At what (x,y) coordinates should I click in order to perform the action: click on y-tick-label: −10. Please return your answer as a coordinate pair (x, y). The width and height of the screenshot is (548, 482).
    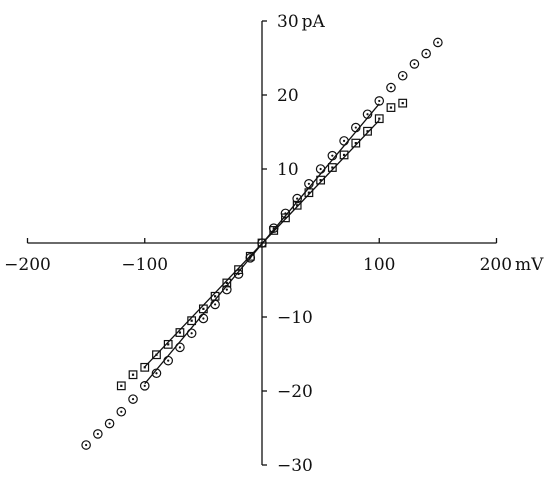
    Looking at the image, I should click on (295, 318).